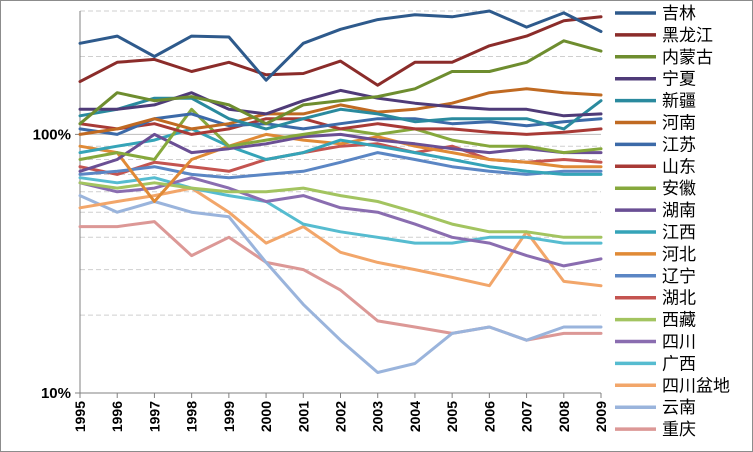 This screenshot has width=753, height=452. I want to click on series-line-西藏, so click(340, 210).